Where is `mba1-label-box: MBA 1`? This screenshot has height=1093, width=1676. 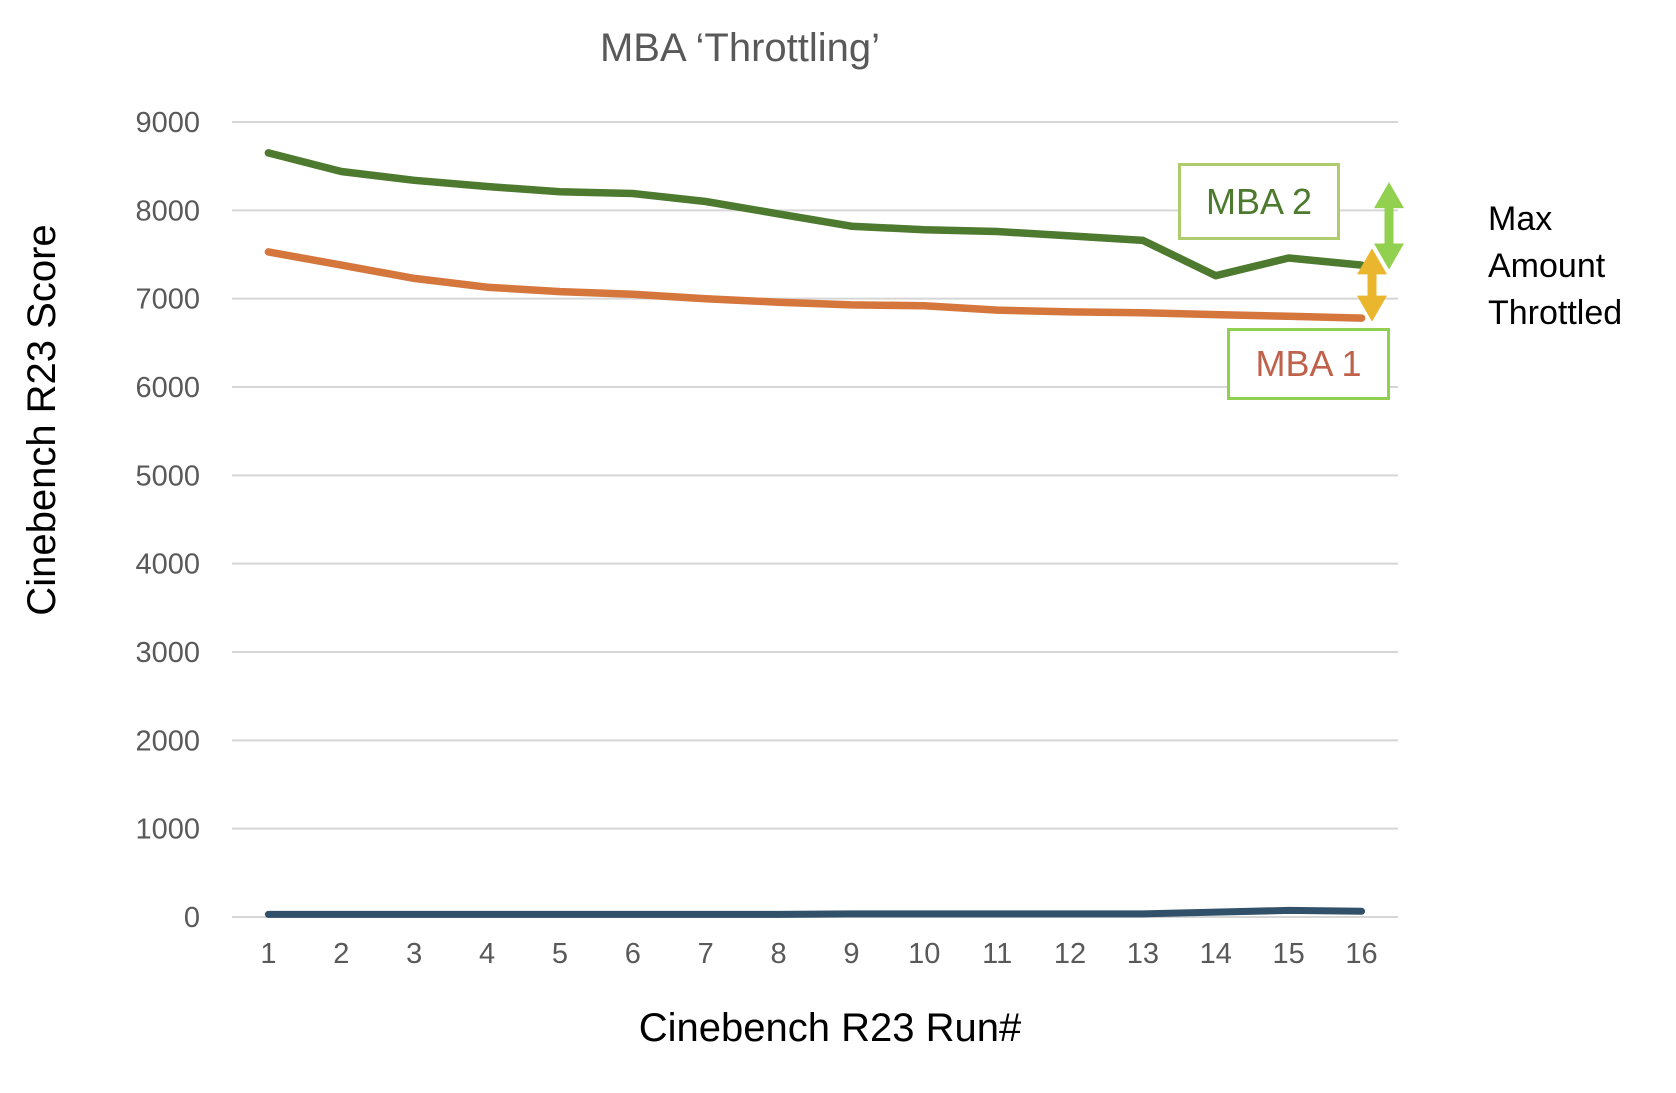
mba1-label-box: MBA 1 is located at coordinates (1308, 364).